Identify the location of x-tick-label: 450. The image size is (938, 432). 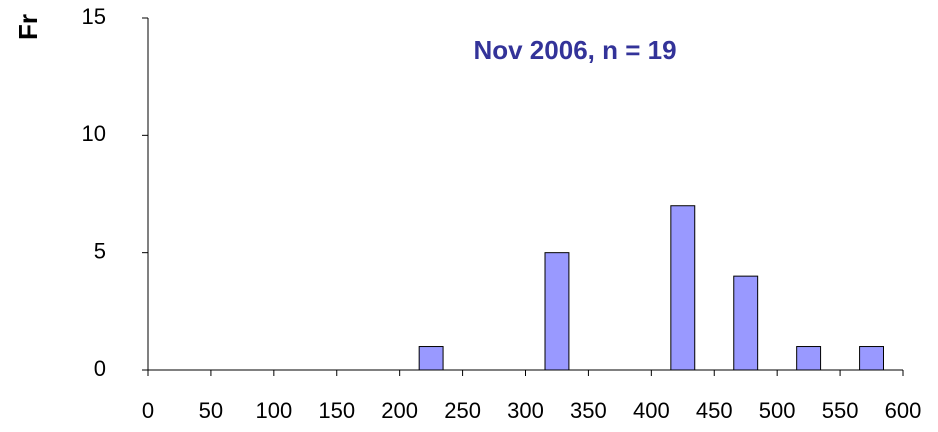
(714, 410).